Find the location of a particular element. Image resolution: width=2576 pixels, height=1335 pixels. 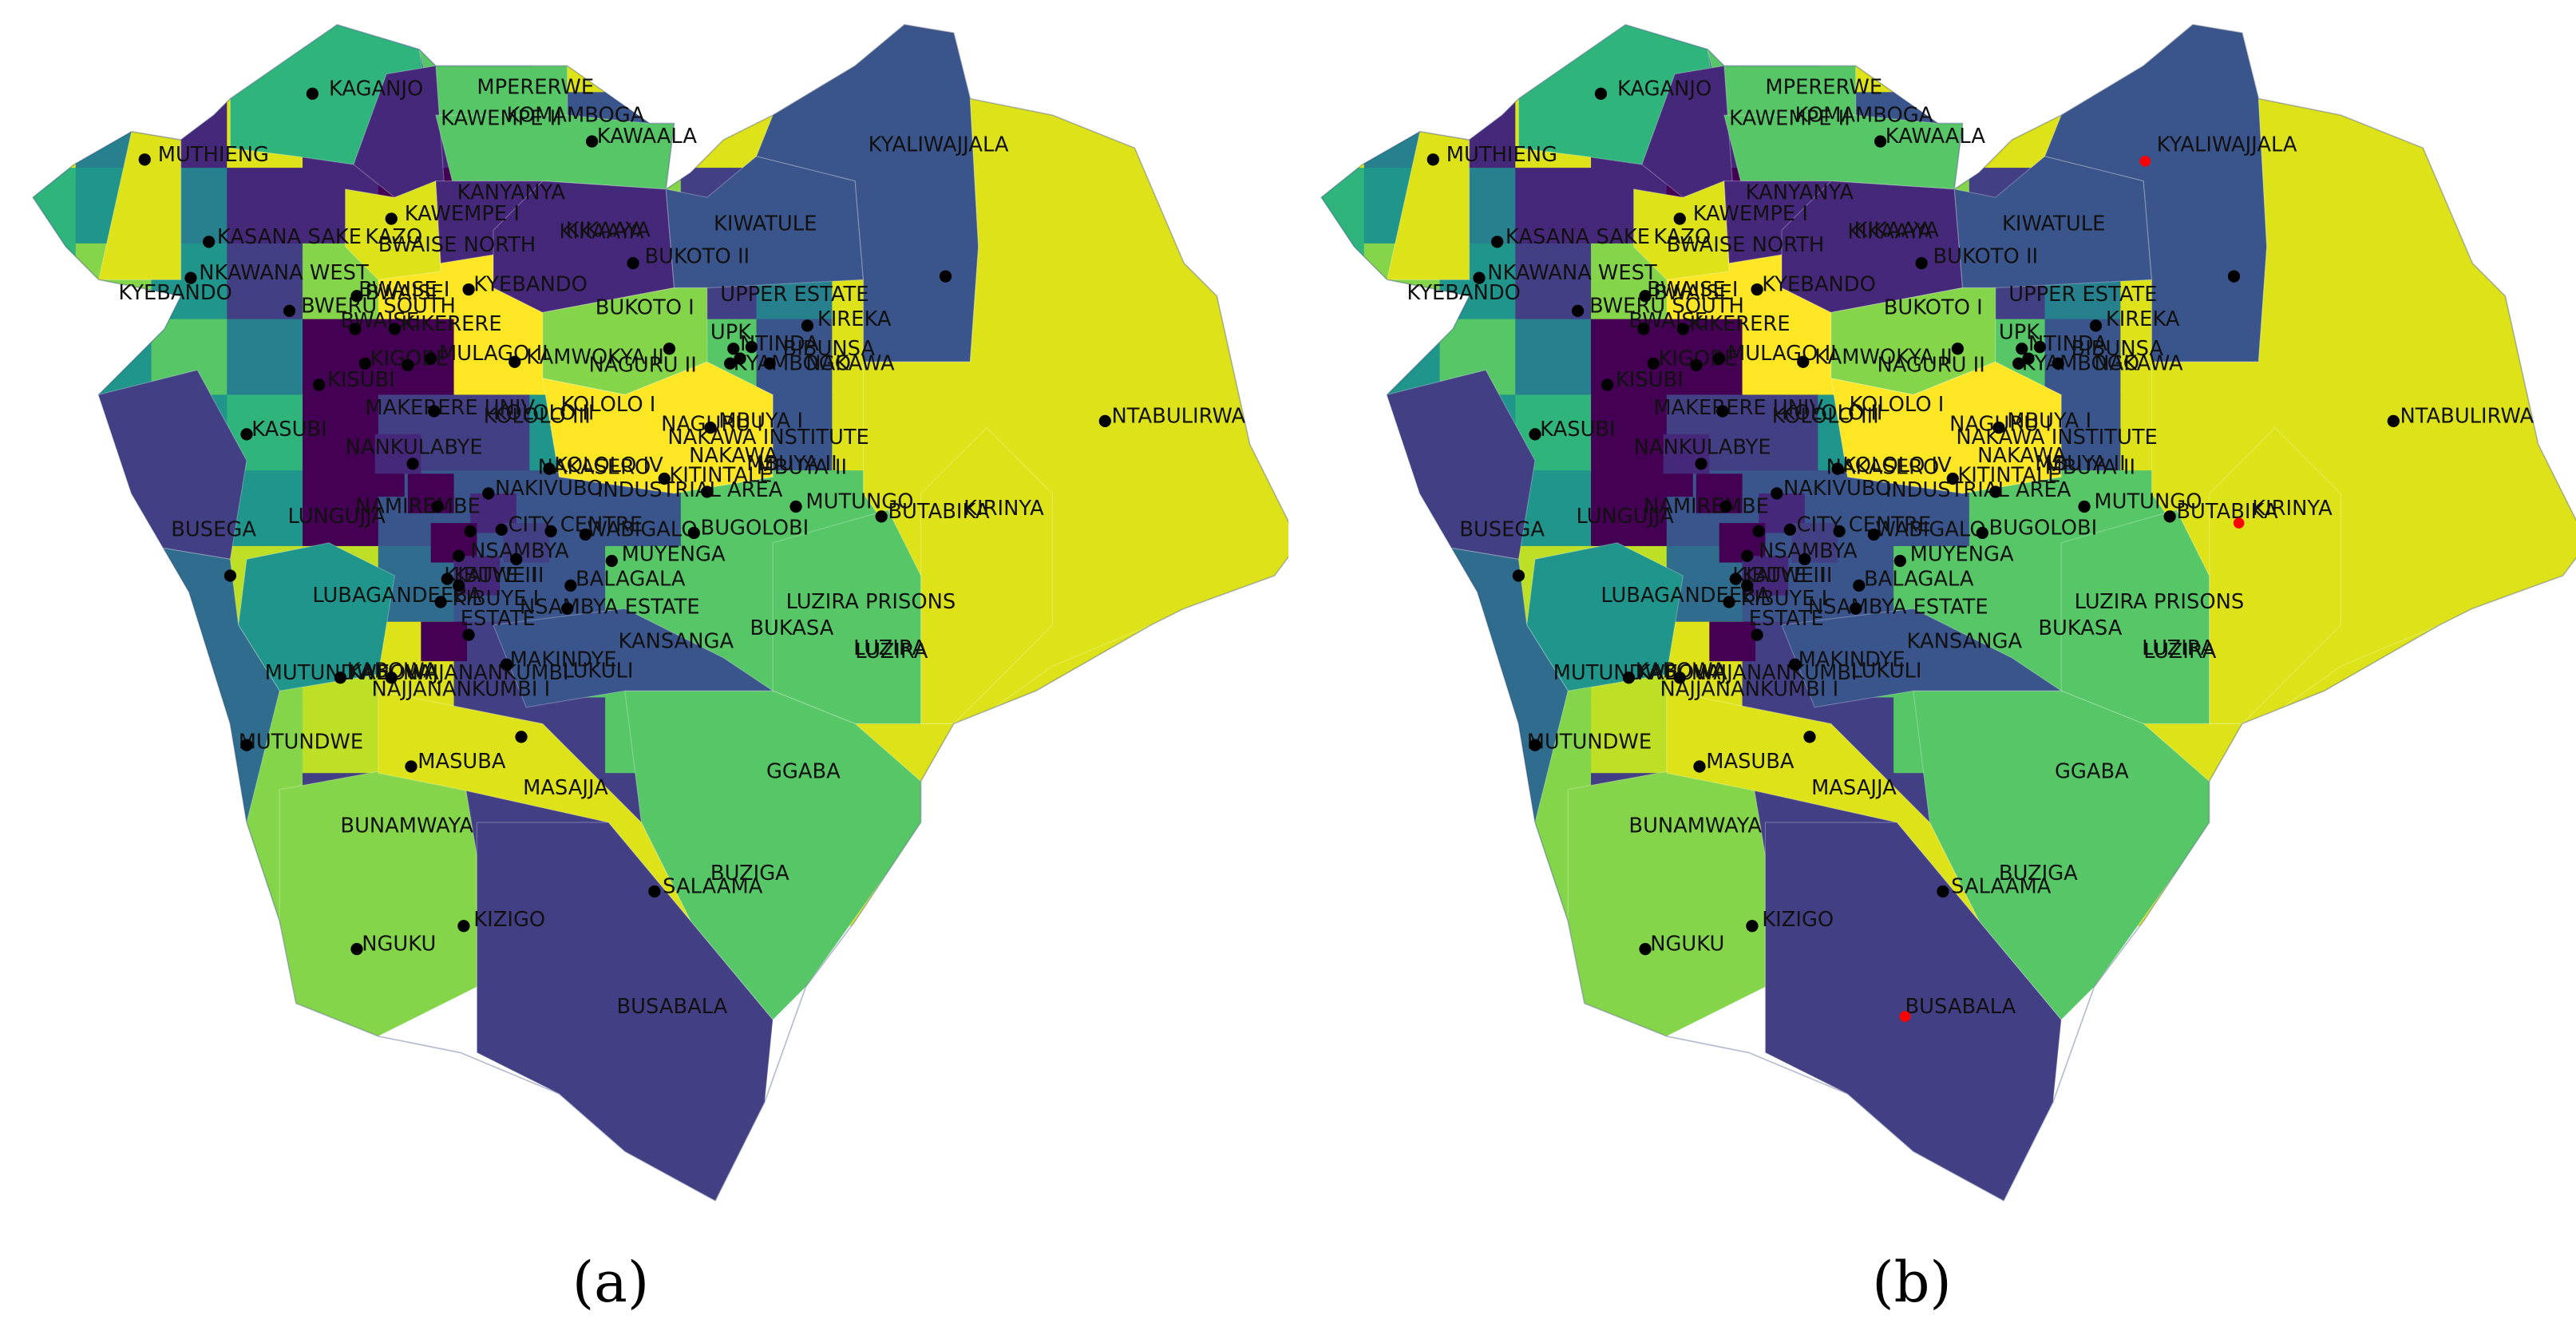

district-label: KISUBI is located at coordinates (361, 380).